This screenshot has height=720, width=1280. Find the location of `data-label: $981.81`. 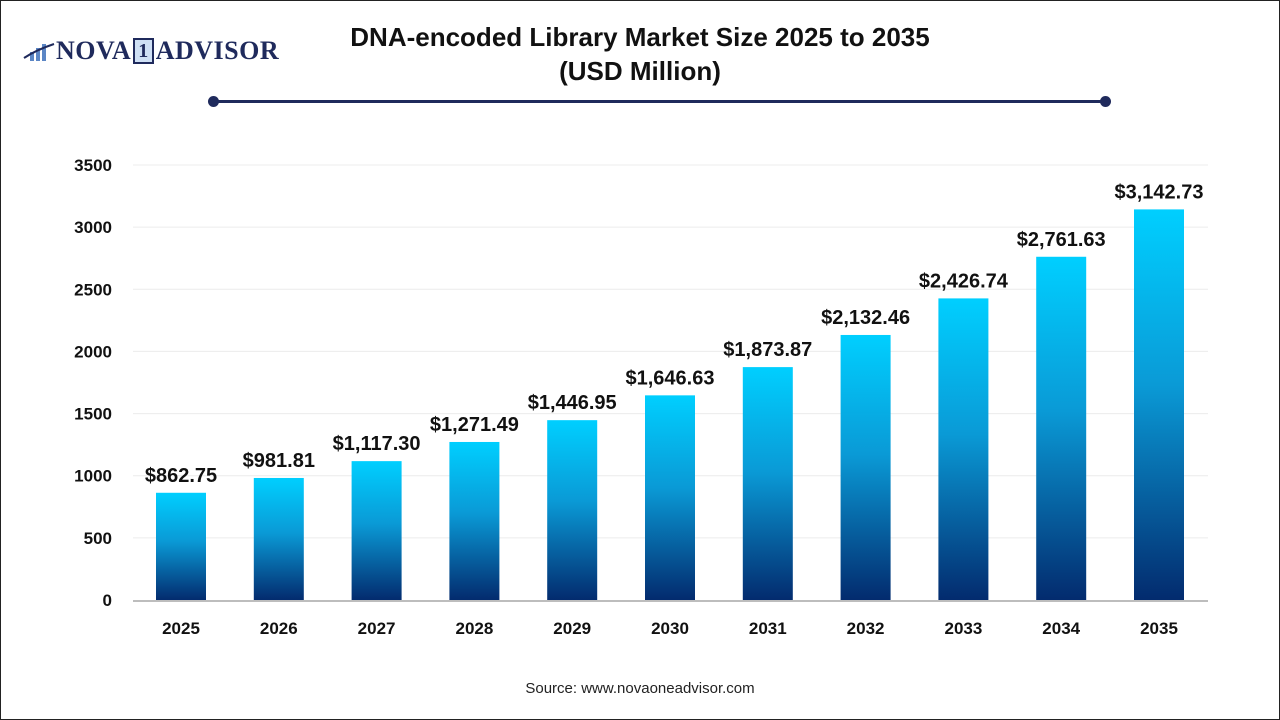

data-label: $981.81 is located at coordinates (279, 461).